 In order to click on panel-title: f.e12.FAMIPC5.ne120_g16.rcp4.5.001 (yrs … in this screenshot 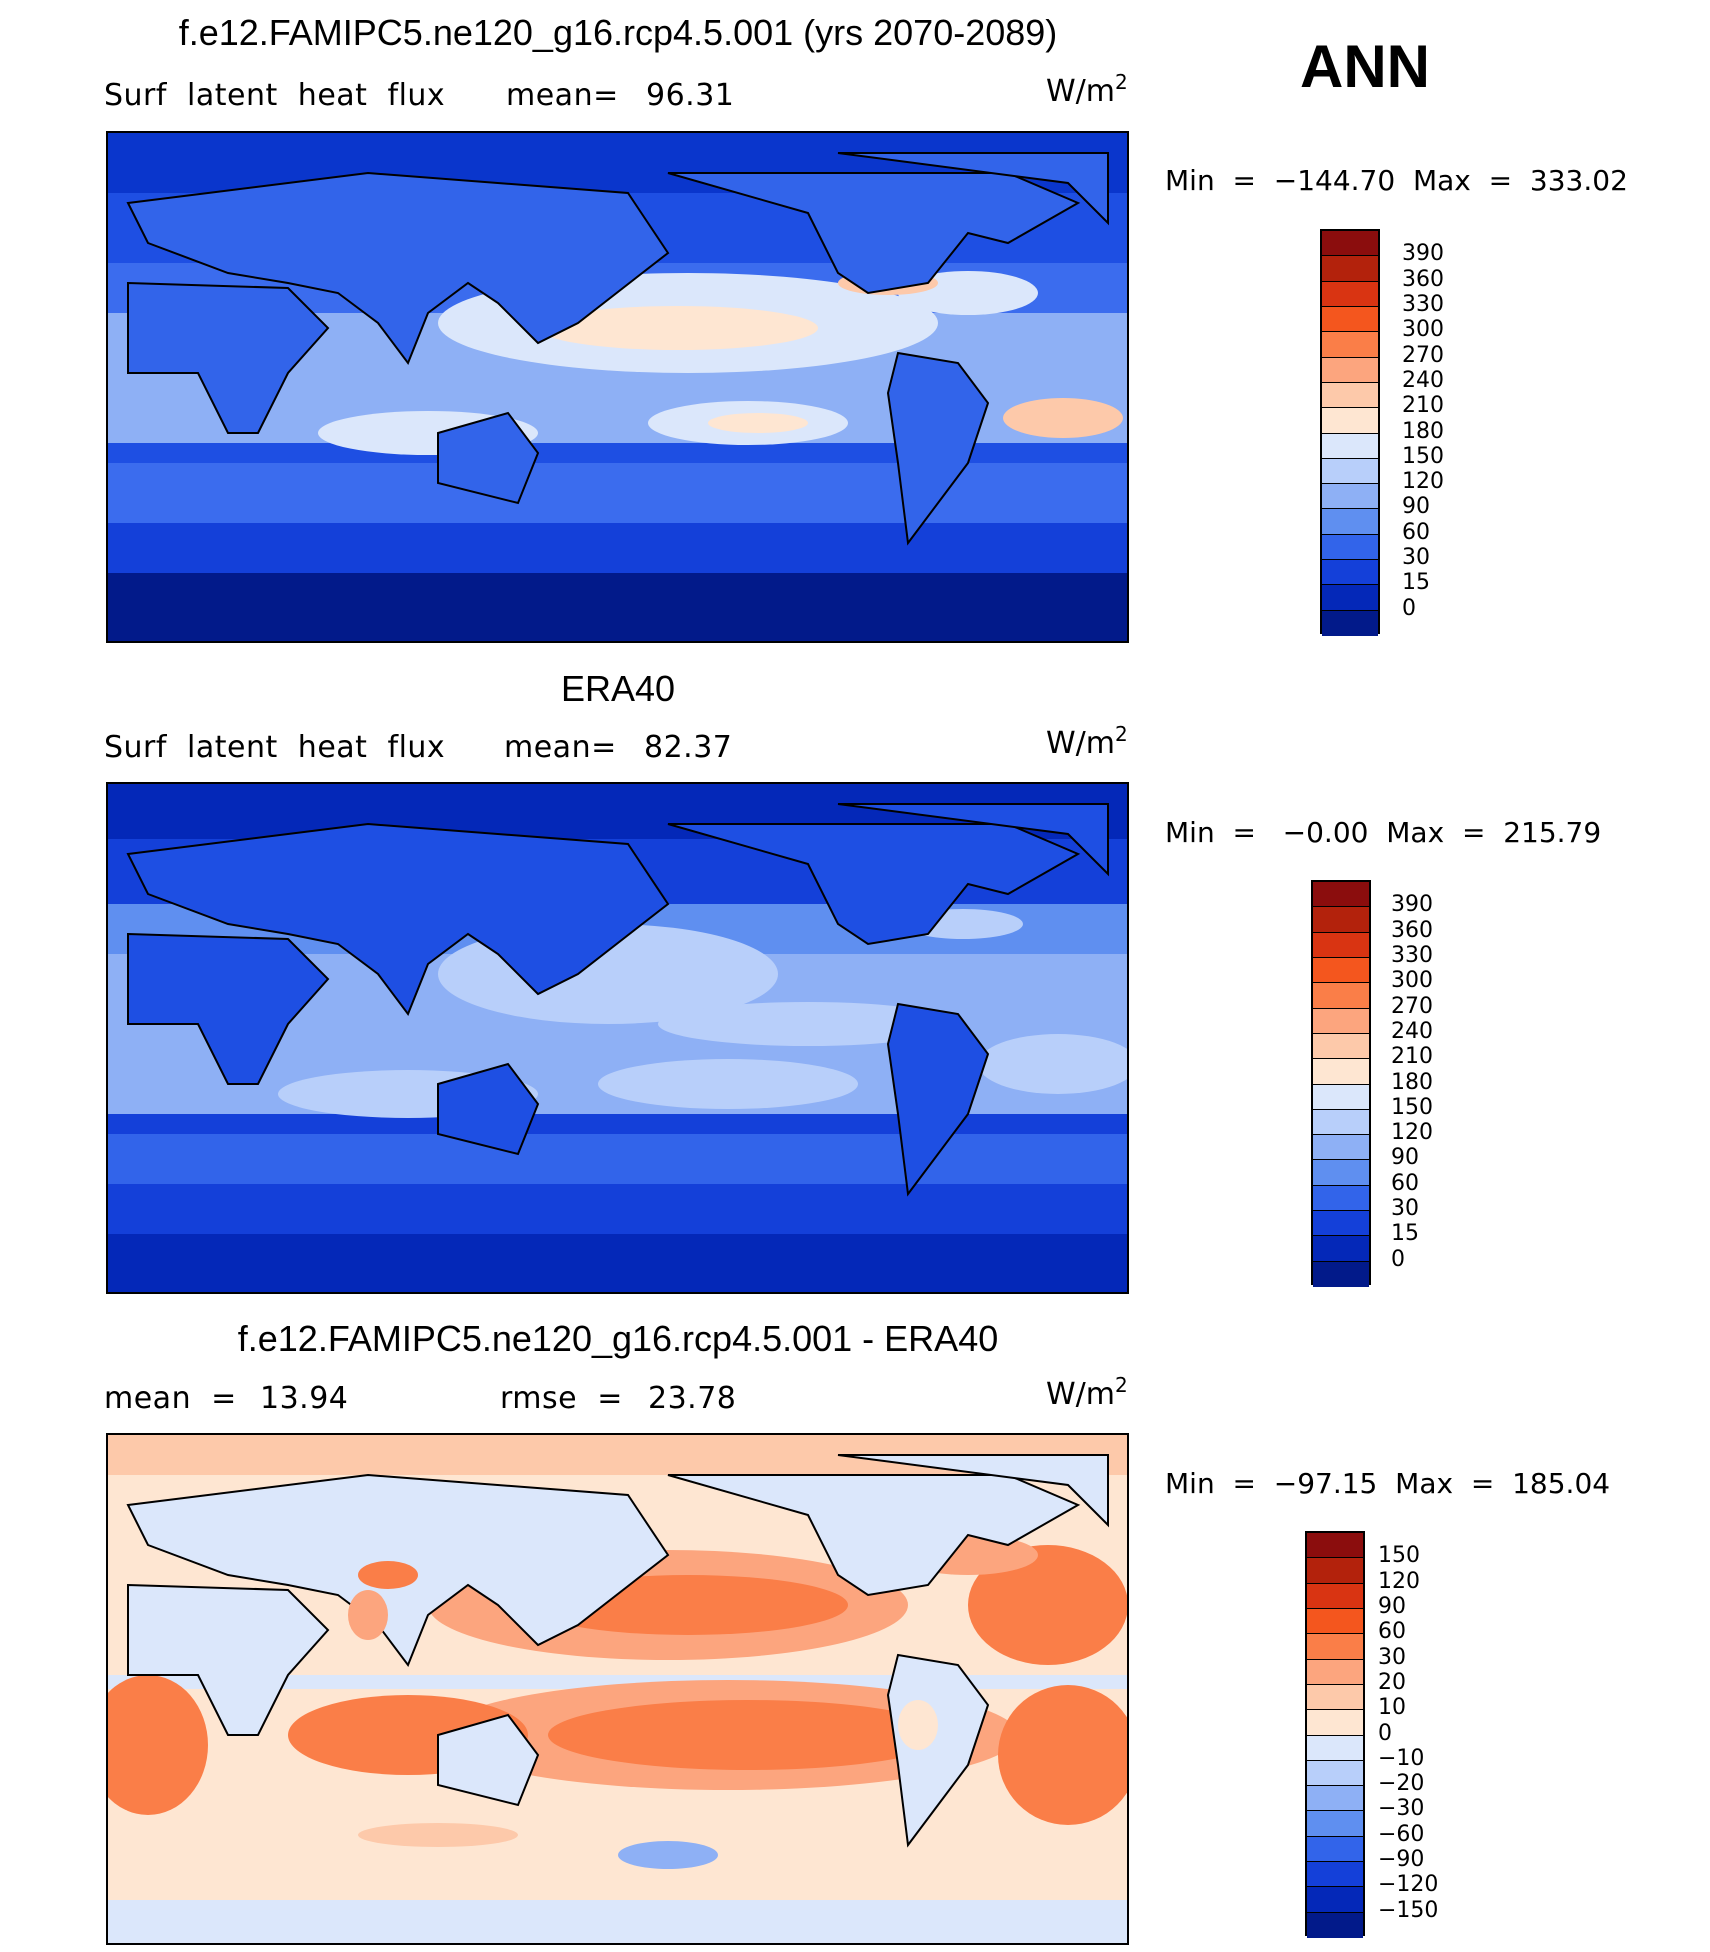, I will do `click(618, 32)`.